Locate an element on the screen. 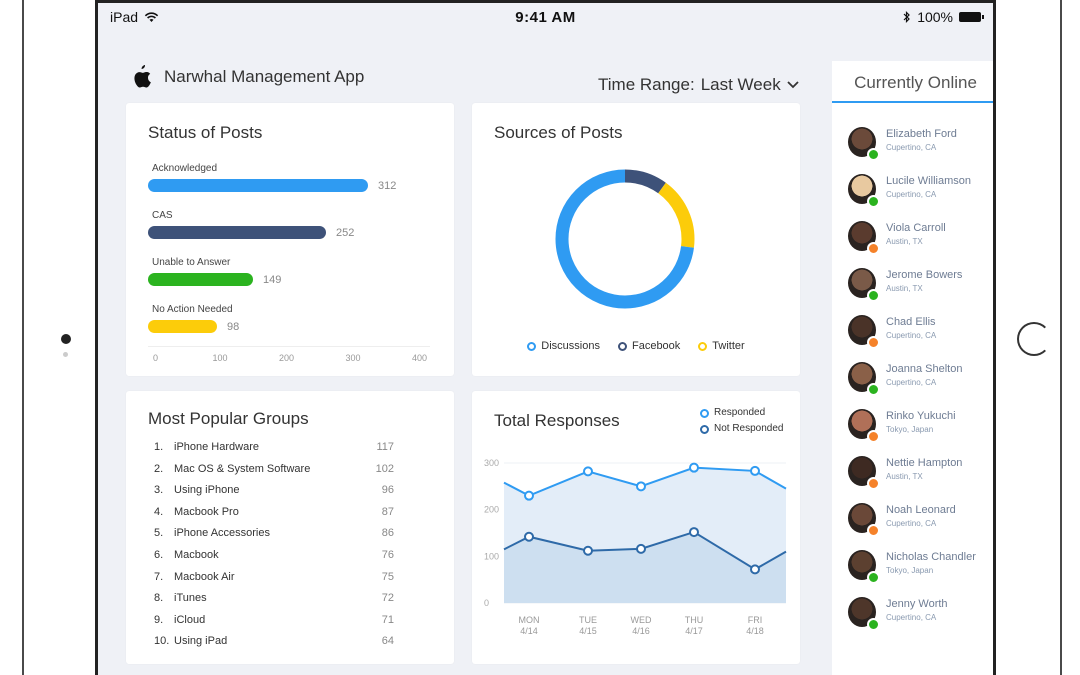  bar-value: 149 is located at coordinates (272, 280).